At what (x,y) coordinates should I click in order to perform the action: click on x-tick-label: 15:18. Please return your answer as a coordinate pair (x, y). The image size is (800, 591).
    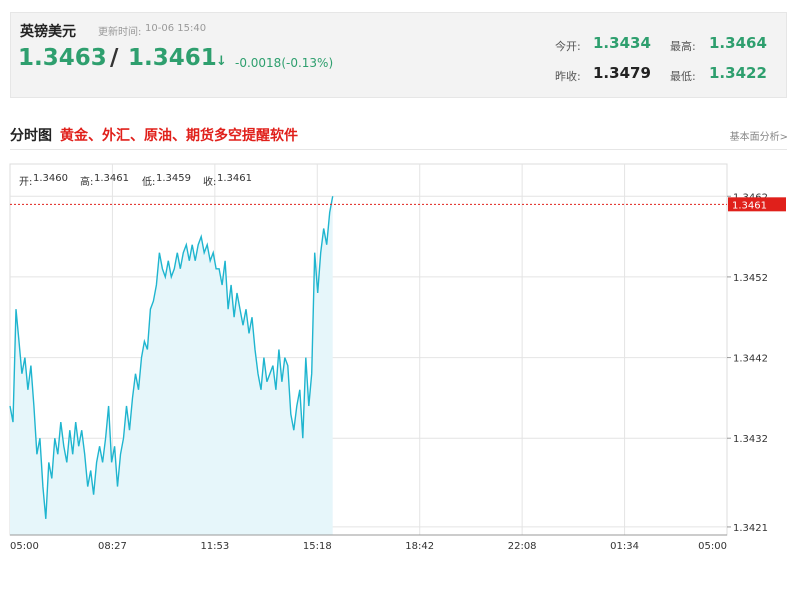
    Looking at the image, I should click on (317, 546).